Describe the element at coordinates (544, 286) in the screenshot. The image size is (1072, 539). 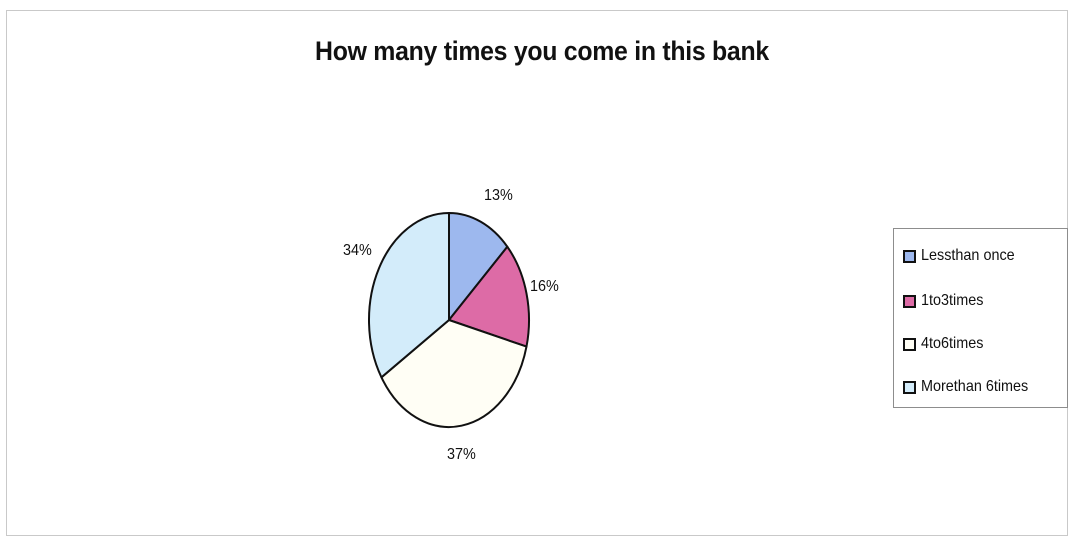
I see `data-label-1-to-3-times: 16%` at that location.